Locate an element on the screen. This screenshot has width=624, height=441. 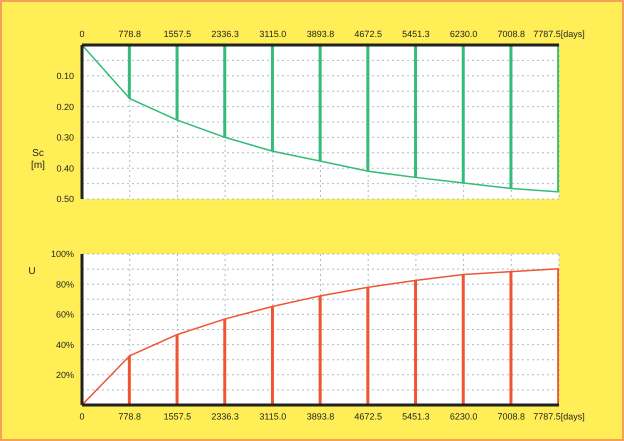
y-tick-label: 40% is located at coordinates (65, 345).